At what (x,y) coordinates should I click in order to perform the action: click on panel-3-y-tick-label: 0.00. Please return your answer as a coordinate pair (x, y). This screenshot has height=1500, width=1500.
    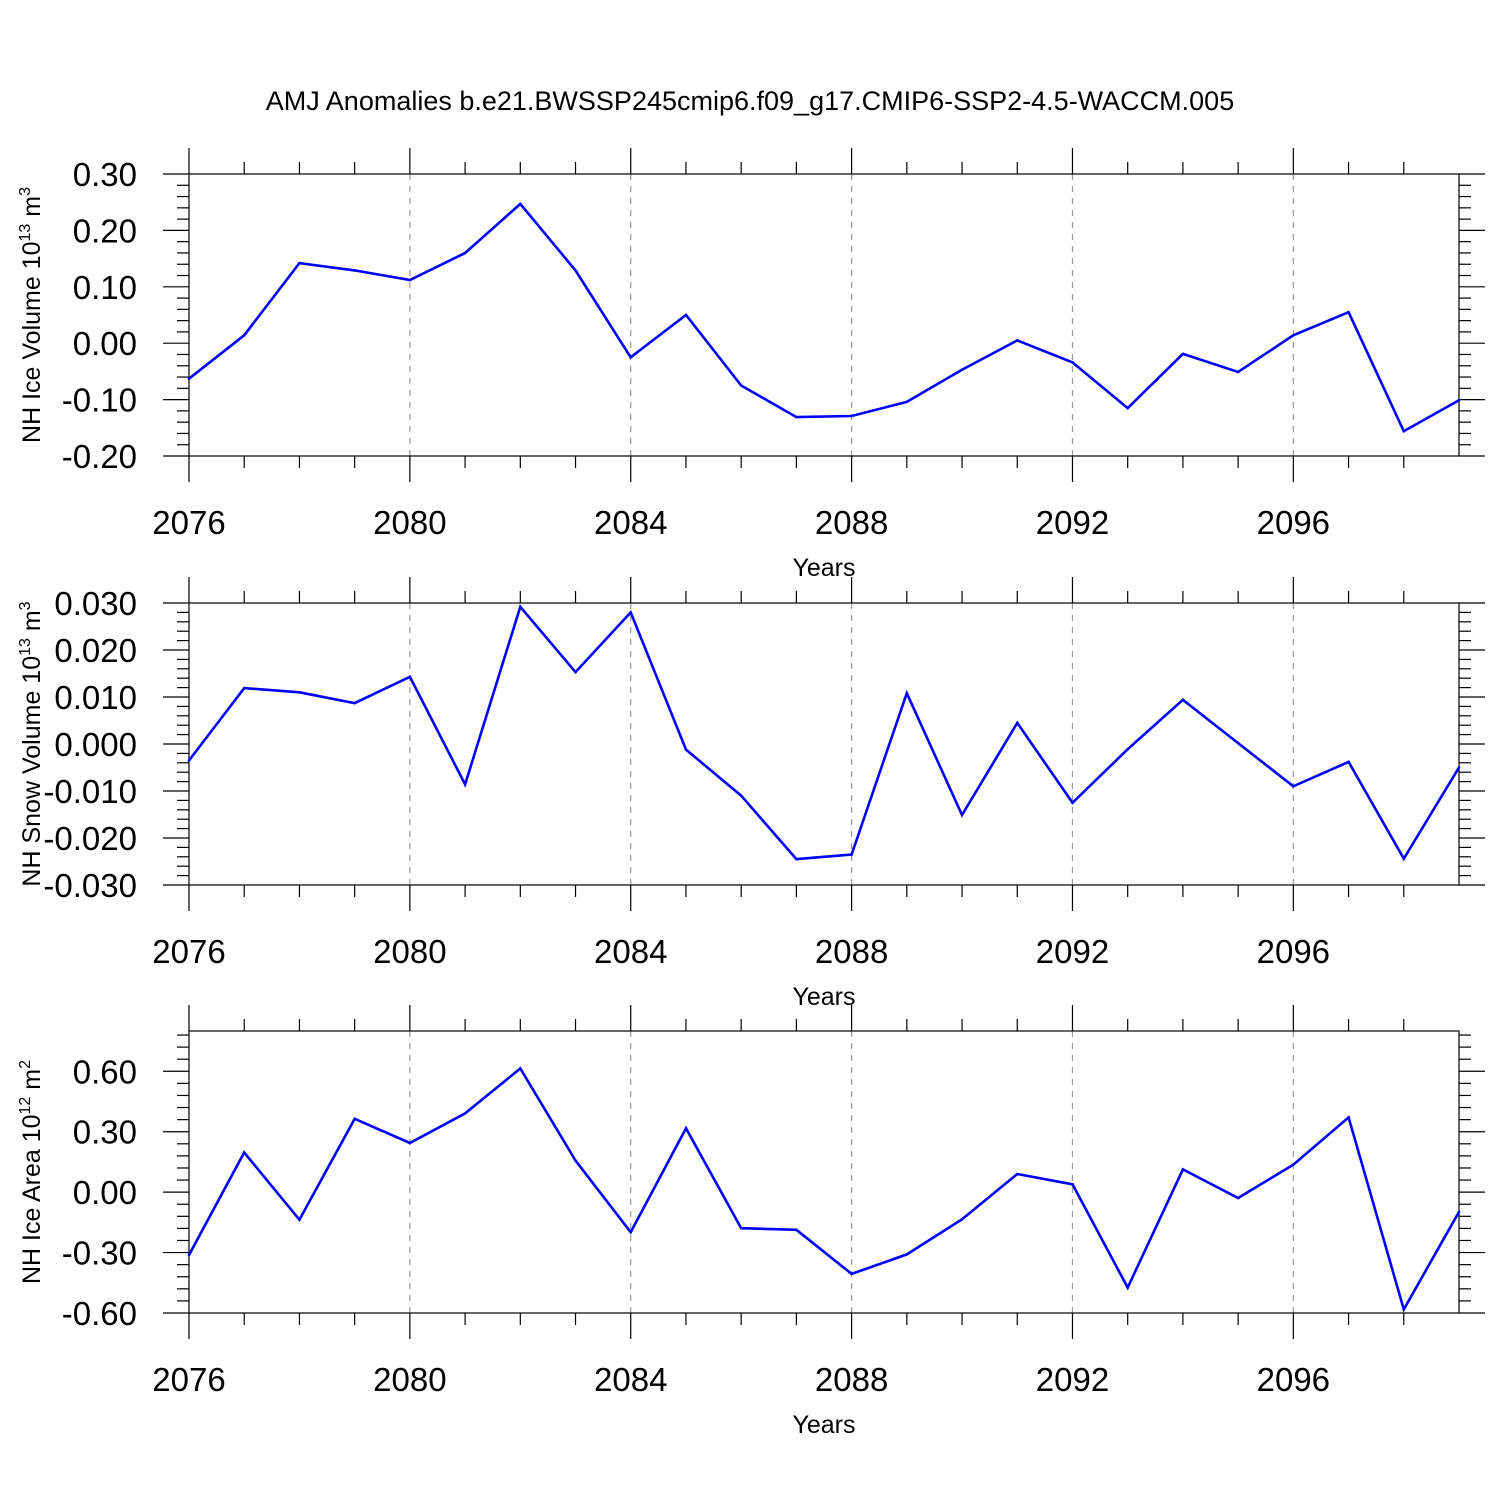
    Looking at the image, I should click on (105, 1192).